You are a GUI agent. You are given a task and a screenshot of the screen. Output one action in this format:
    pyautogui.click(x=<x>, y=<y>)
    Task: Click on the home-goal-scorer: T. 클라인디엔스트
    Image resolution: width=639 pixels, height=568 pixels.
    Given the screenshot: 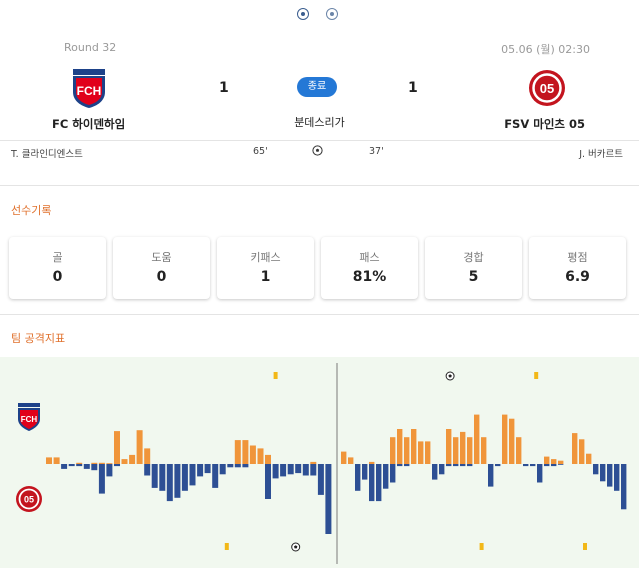 What is the action you would take?
    pyautogui.click(x=47, y=154)
    